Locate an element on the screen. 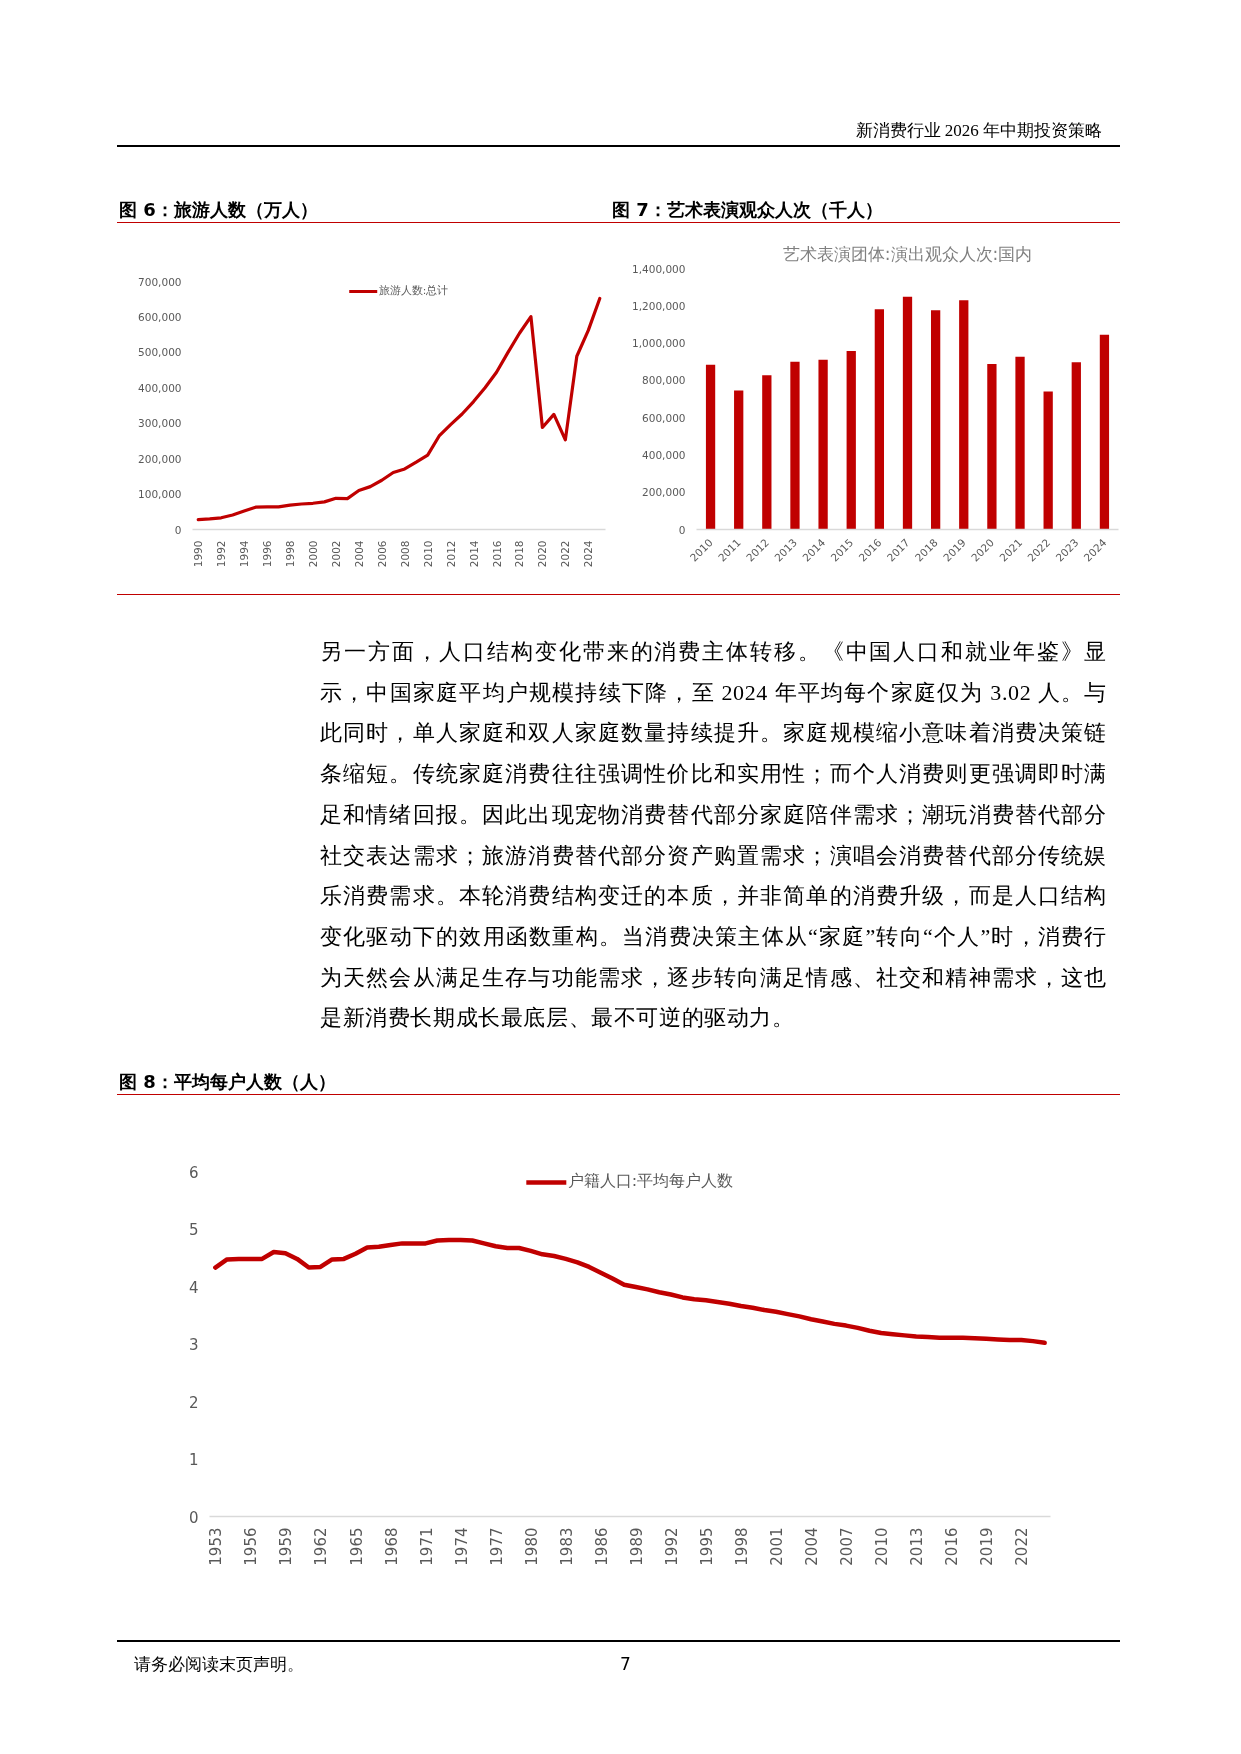 The height and width of the screenshot is (1754, 1241). x-tick-label: 2001 is located at coordinates (777, 1546).